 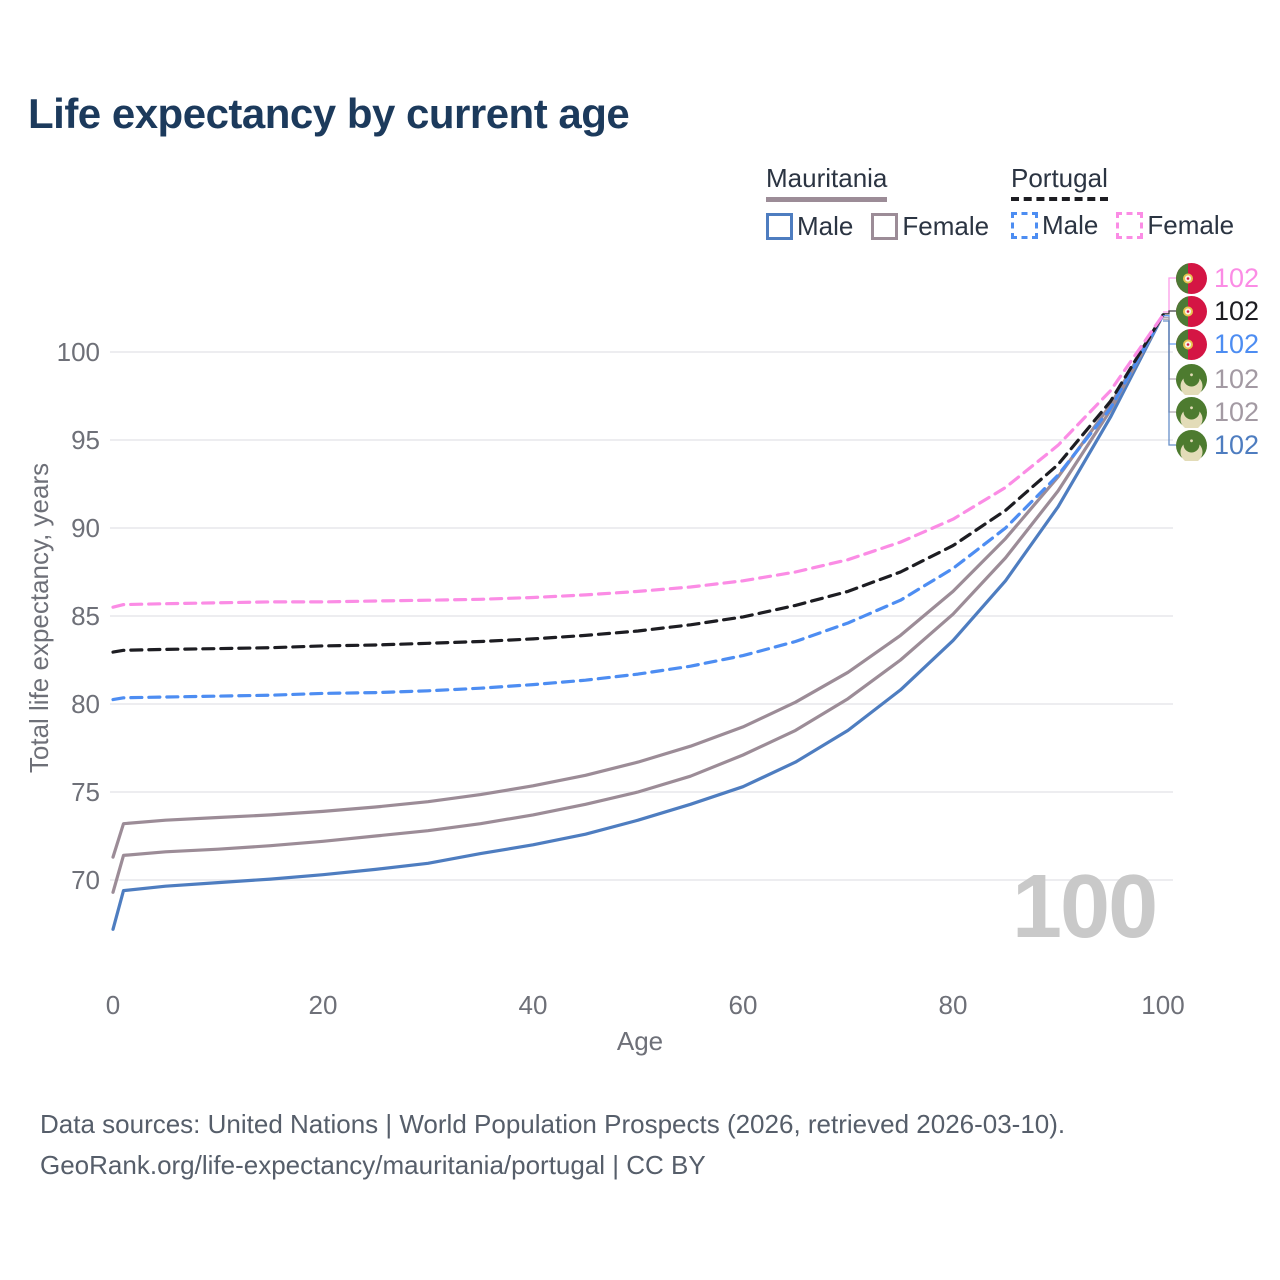 What do you see at coordinates (78, 352) in the screenshot?
I see `y-tick-label: 100` at bounding box center [78, 352].